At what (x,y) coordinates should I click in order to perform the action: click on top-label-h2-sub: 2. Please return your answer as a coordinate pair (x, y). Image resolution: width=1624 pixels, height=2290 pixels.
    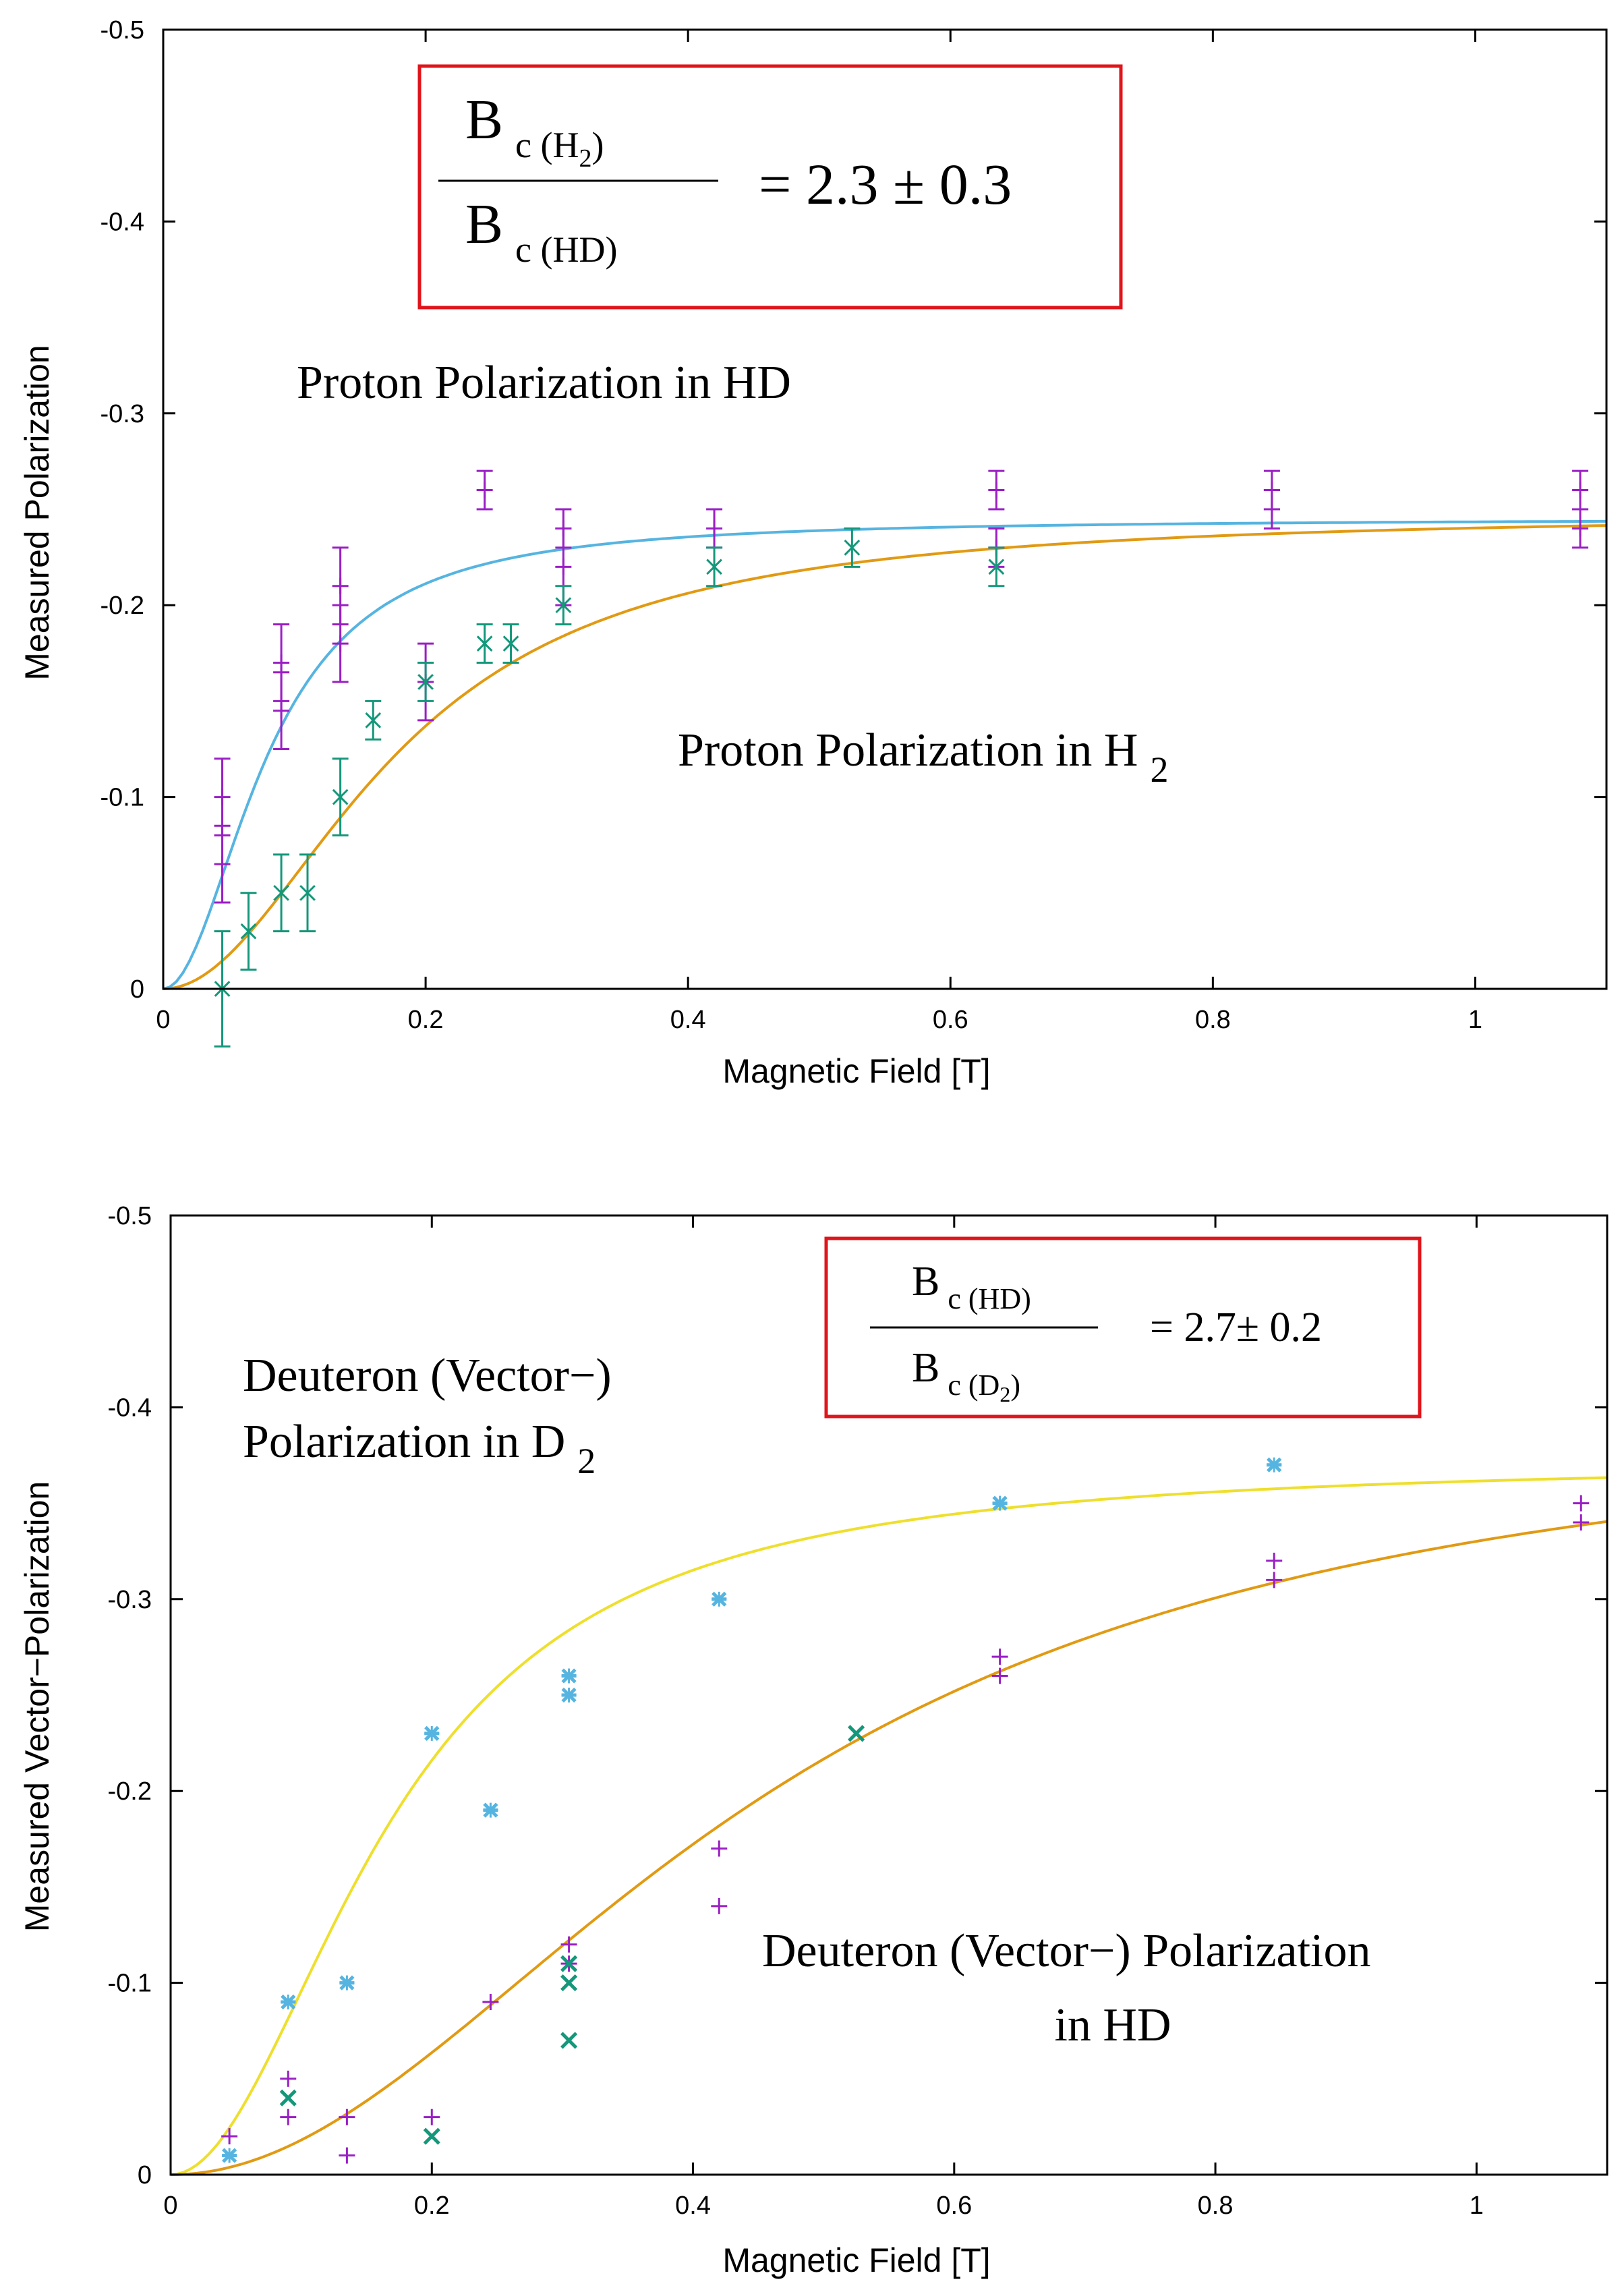
    Looking at the image, I should click on (1159, 769).